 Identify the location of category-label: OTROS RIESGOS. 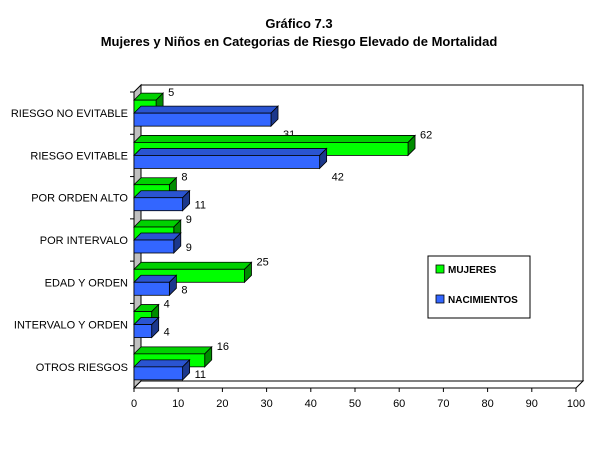
(82, 368).